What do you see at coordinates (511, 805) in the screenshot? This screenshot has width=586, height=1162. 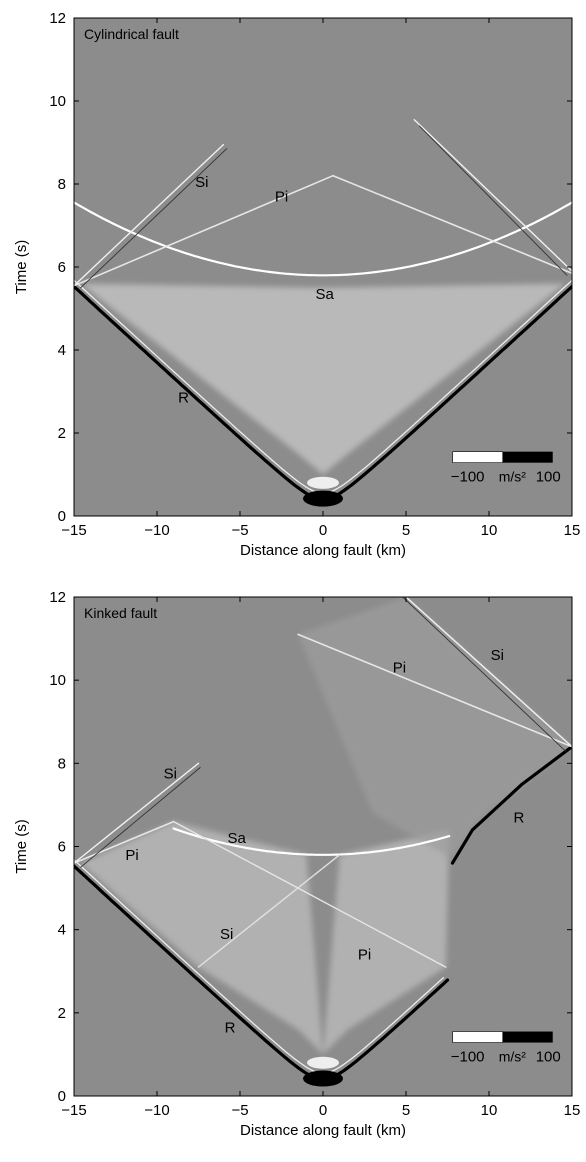 I see `rupture-front-r-upper` at bounding box center [511, 805].